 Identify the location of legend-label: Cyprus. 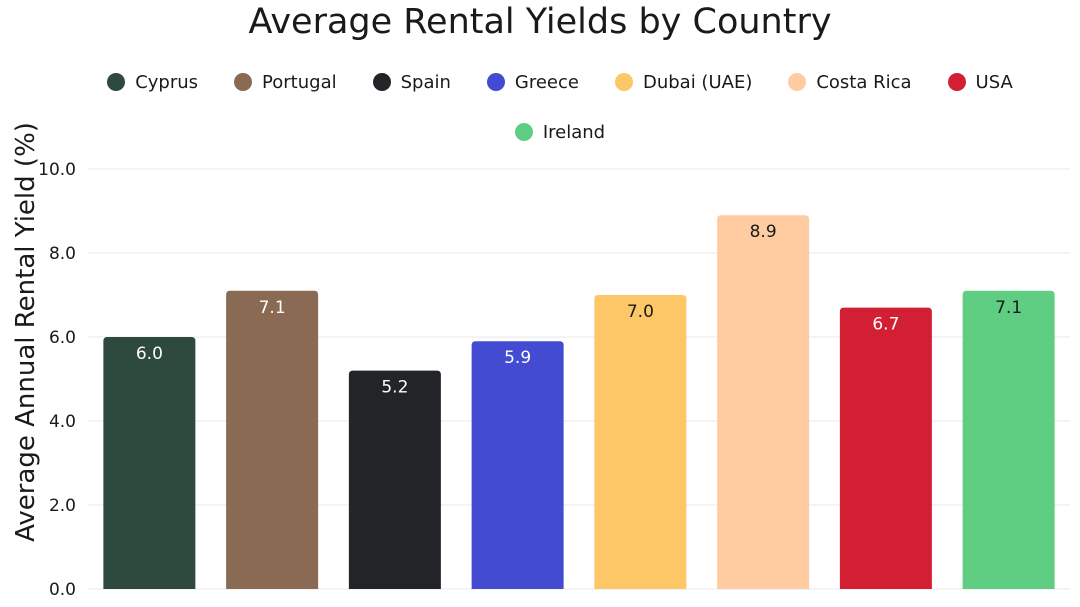
(167, 82).